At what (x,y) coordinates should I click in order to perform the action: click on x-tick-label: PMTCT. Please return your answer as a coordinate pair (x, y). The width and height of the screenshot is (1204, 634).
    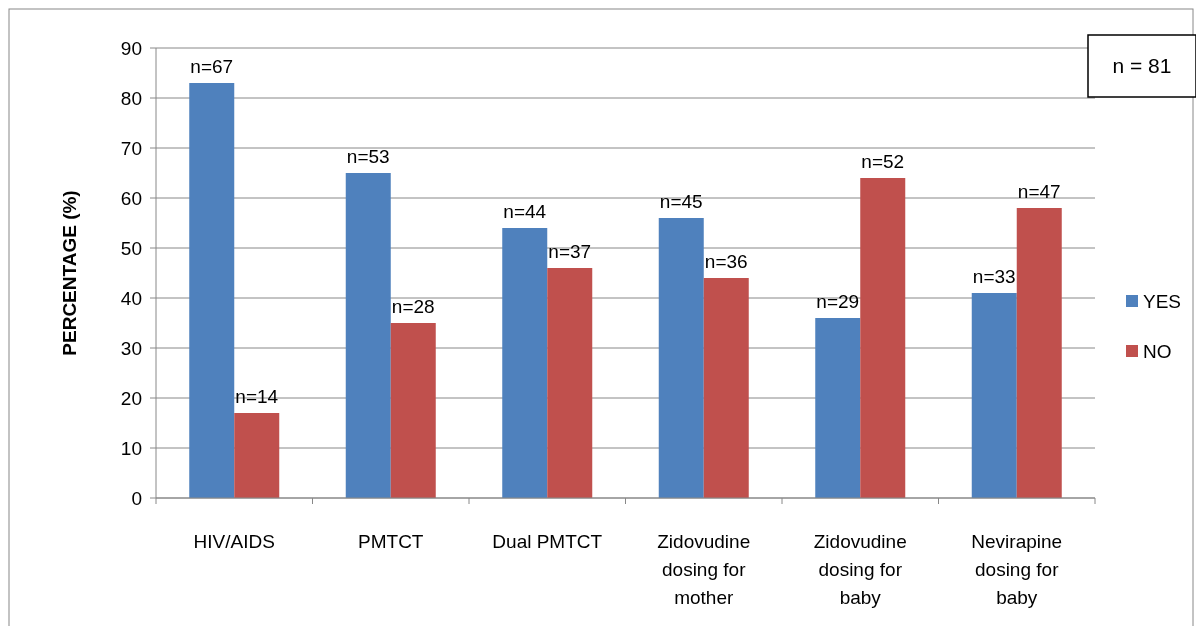
    Looking at the image, I should click on (391, 541).